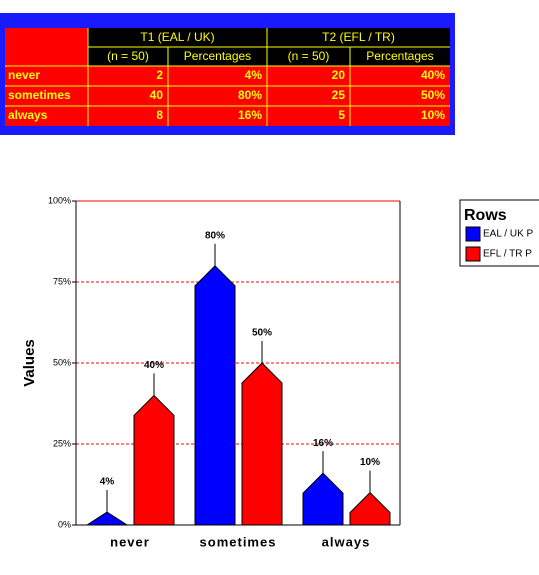  Describe the element at coordinates (227, 96) in the screenshot. I see `data-area` at that location.